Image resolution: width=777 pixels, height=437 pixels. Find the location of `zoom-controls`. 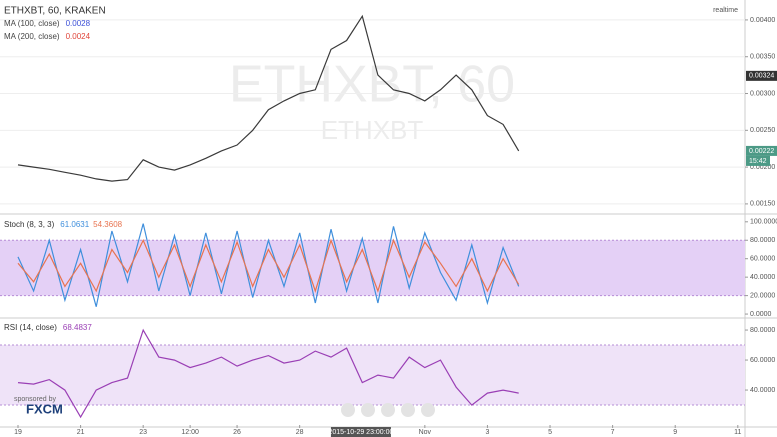

zoom-controls is located at coordinates (388, 410).